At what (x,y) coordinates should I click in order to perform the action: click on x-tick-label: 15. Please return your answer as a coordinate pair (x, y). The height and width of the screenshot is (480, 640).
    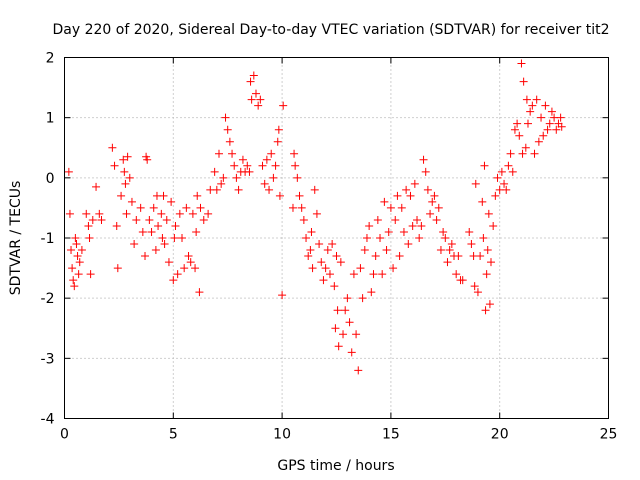
    Looking at the image, I should click on (391, 435).